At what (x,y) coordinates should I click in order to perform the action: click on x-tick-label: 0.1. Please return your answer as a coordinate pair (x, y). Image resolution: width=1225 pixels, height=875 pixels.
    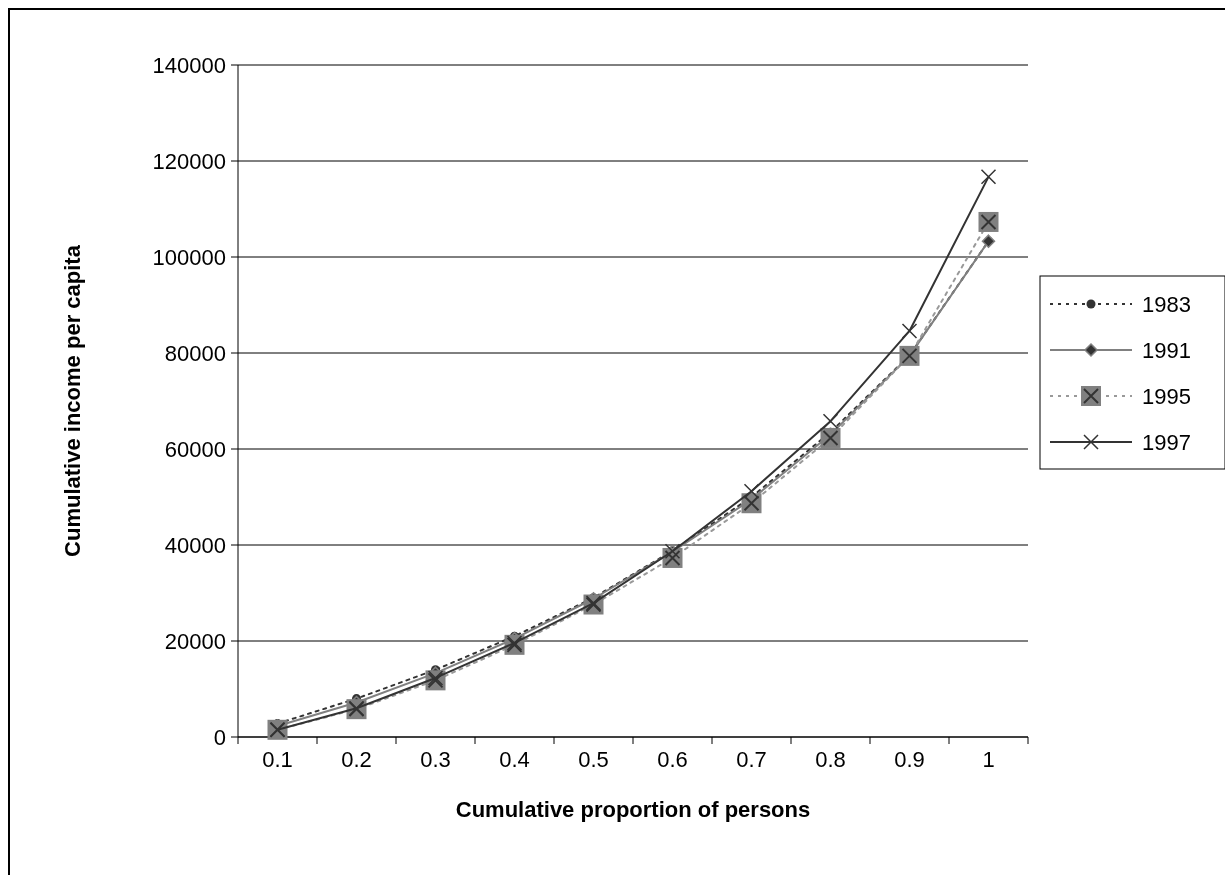
    Looking at the image, I should click on (277, 759).